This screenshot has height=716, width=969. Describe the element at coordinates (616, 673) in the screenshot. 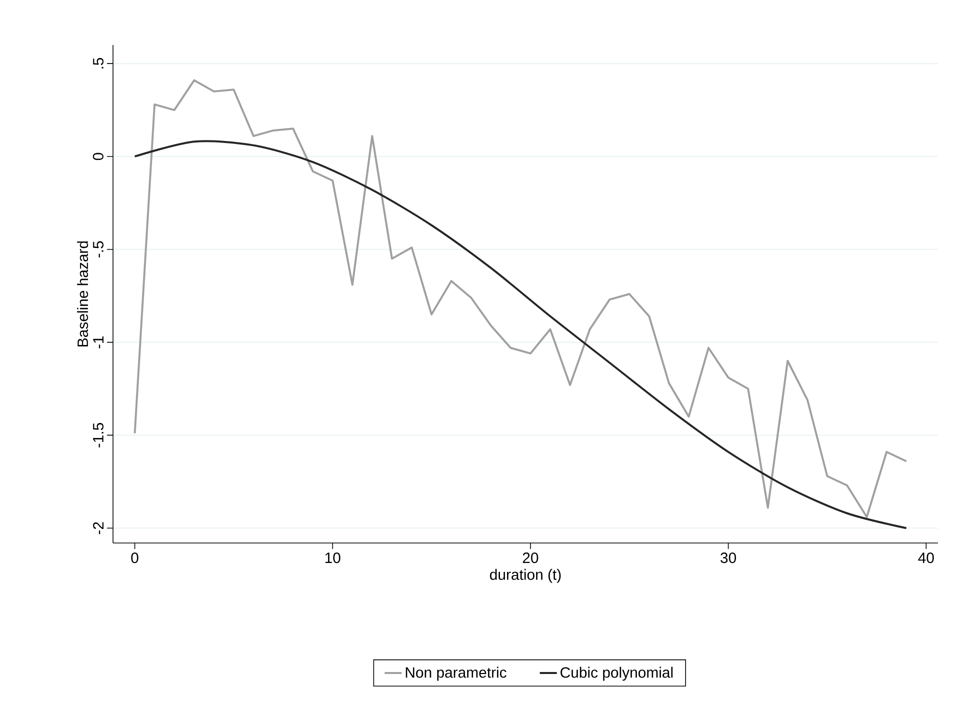

I see `legend-label: Cubic polynomial` at that location.